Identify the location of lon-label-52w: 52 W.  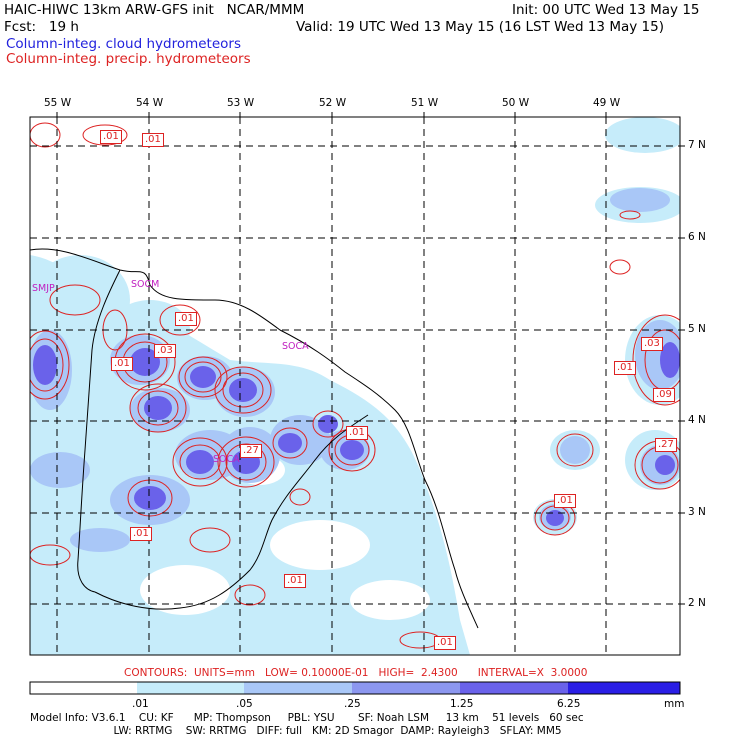
(333, 103).